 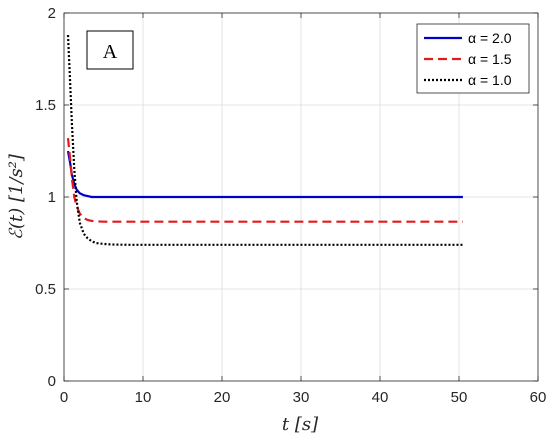 I want to click on y-tick-label: 0, so click(x=52, y=381).